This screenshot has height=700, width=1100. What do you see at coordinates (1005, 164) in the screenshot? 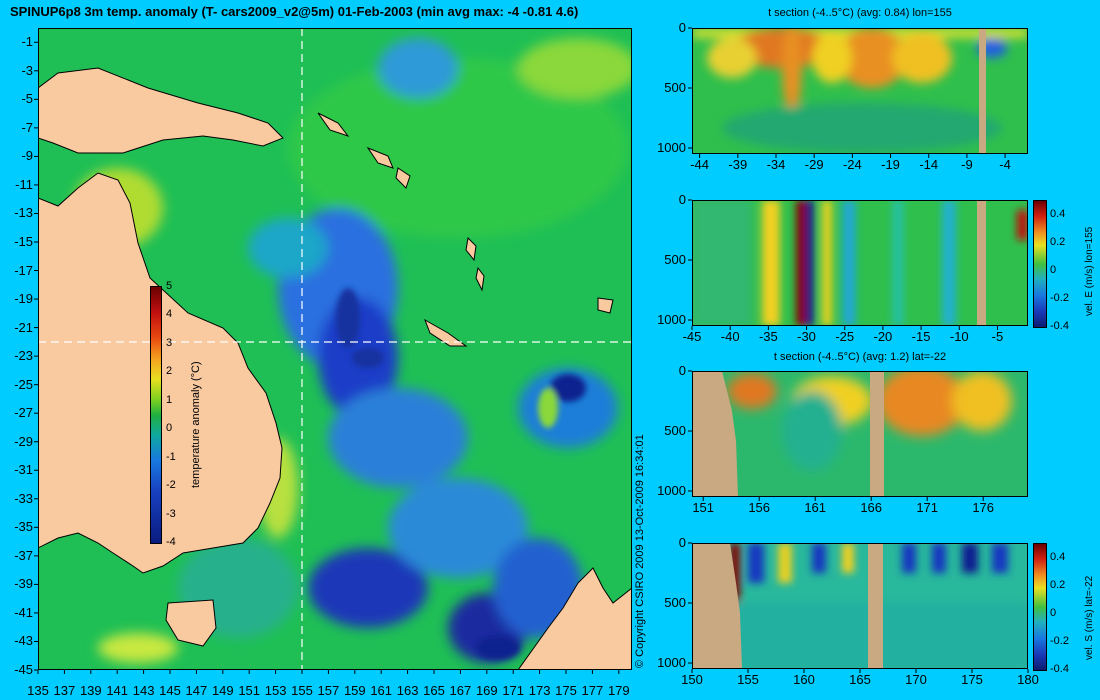
I see `panel-x-tick-label: -4` at bounding box center [1005, 164].